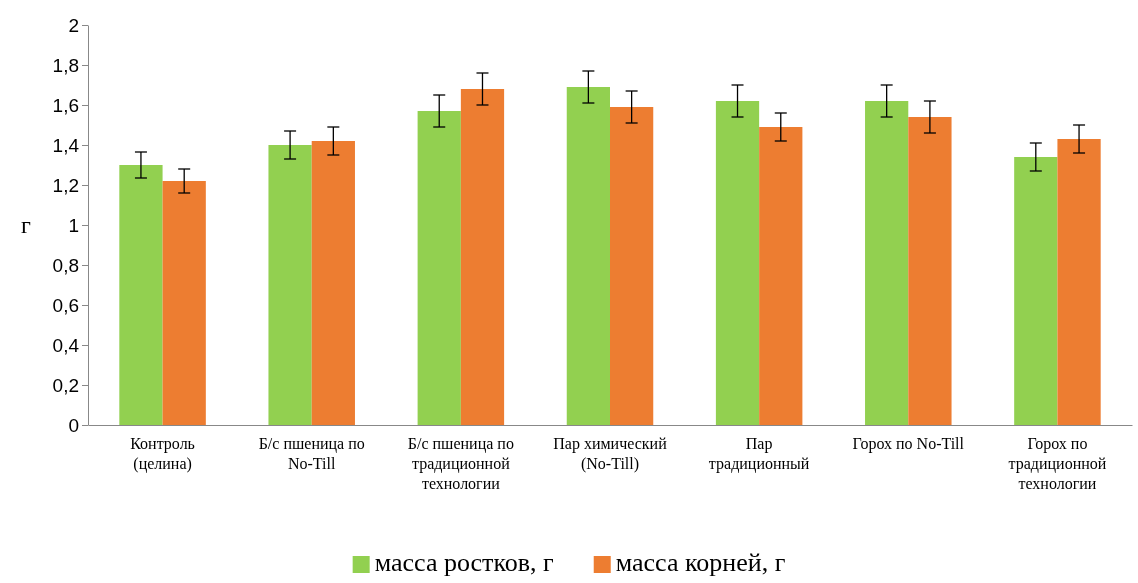 This screenshot has height=583, width=1138. What do you see at coordinates (73, 425) in the screenshot?
I see `y-tick-label: 0` at bounding box center [73, 425].